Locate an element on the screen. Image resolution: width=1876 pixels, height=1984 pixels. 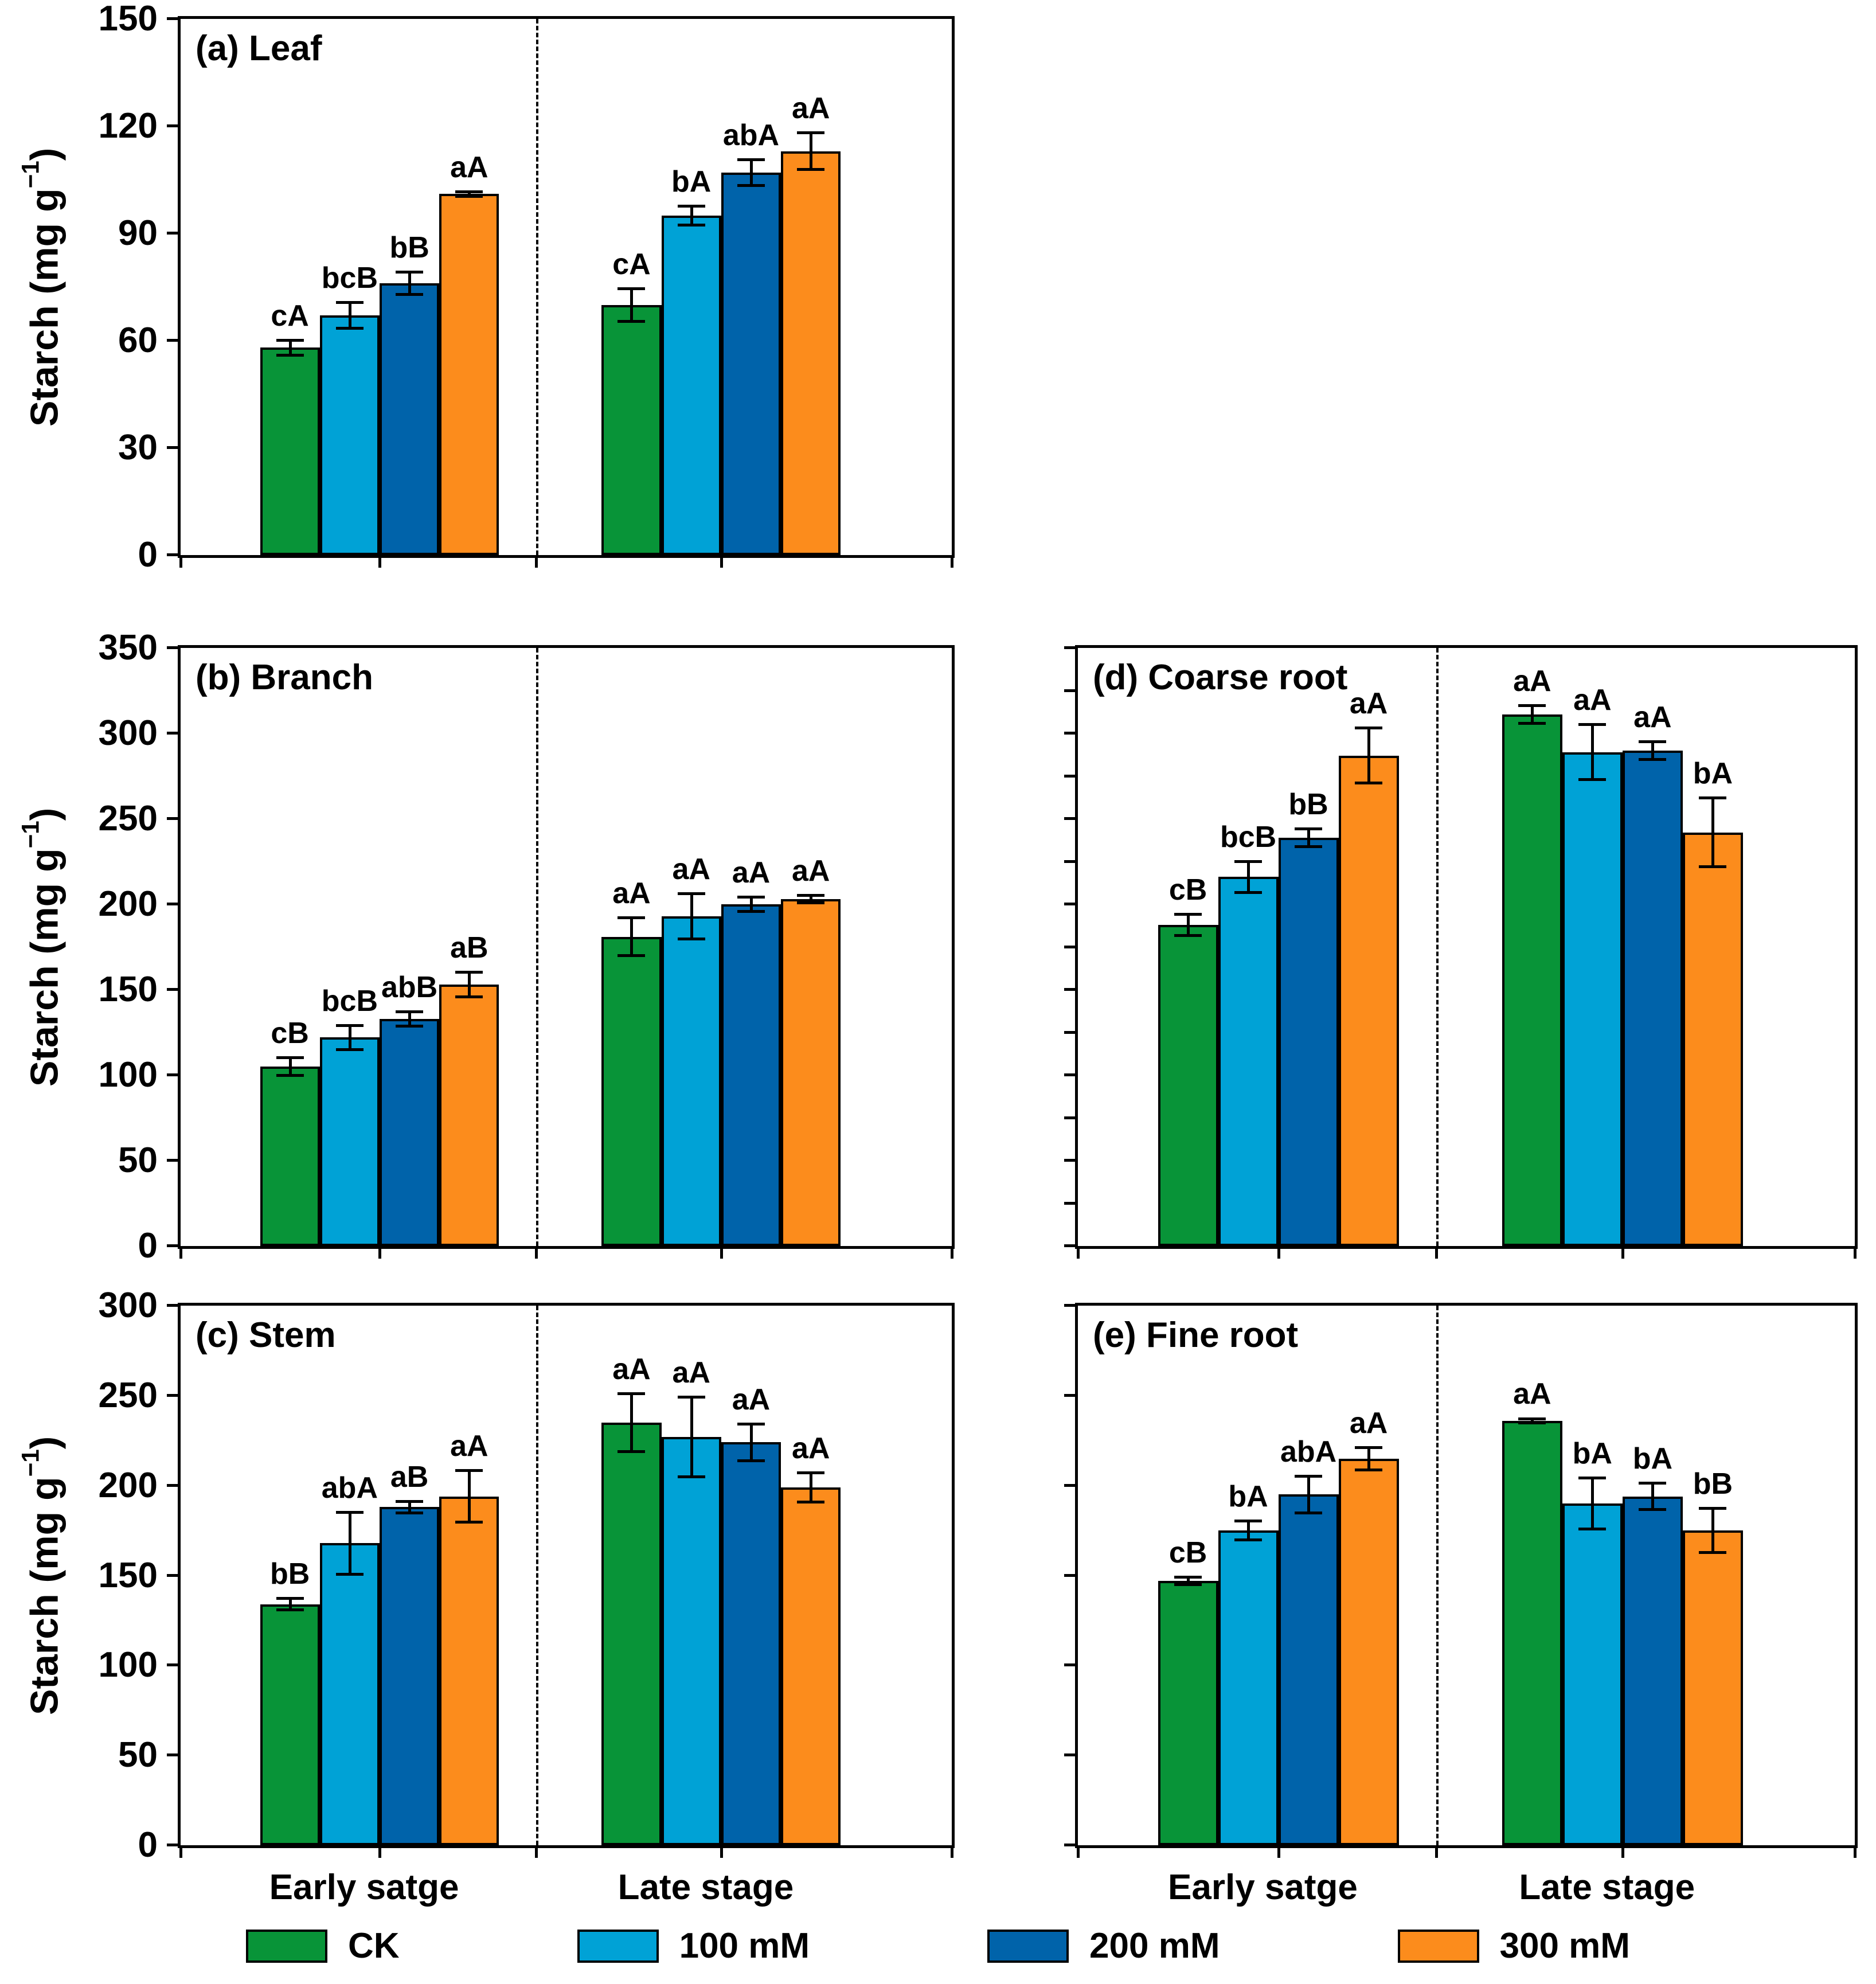
legend-item-ck: CK is located at coordinates (323, 1946).